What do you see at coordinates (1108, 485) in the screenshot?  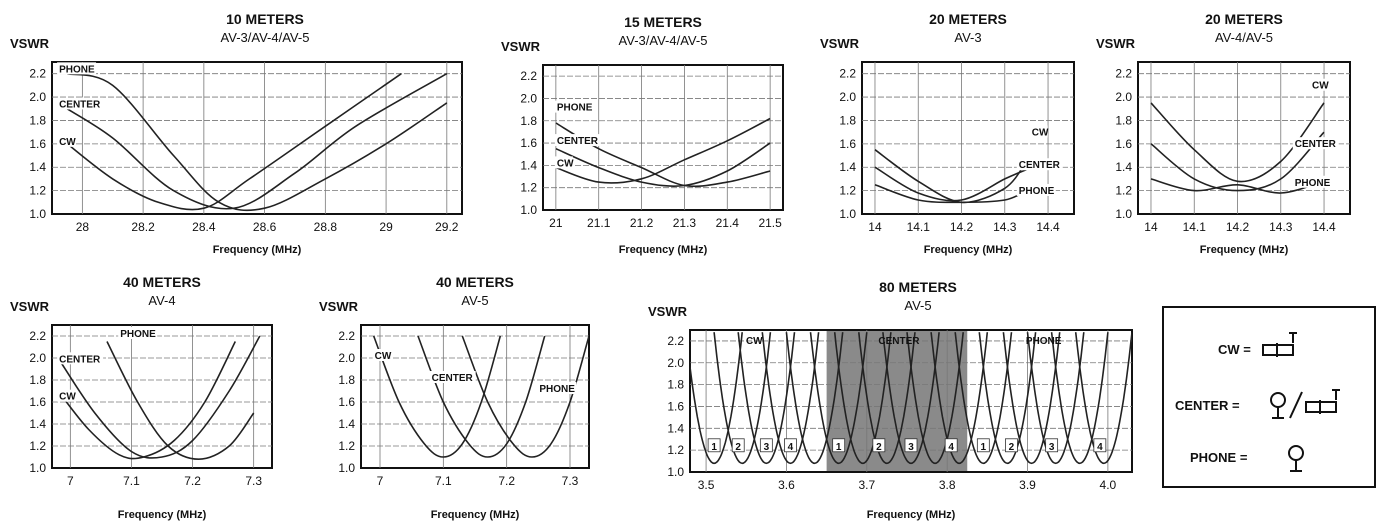 I see `x-tick-label: 4.0` at bounding box center [1108, 485].